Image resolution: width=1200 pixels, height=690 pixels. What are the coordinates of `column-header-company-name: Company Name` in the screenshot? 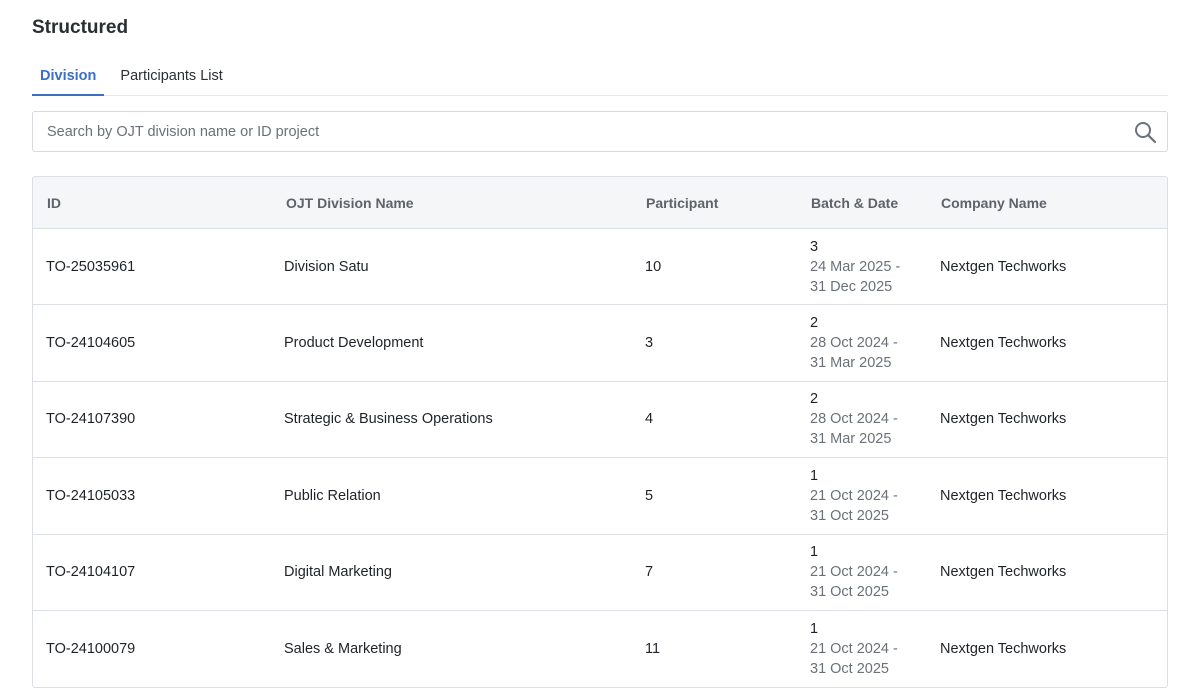 It's located at (994, 202).